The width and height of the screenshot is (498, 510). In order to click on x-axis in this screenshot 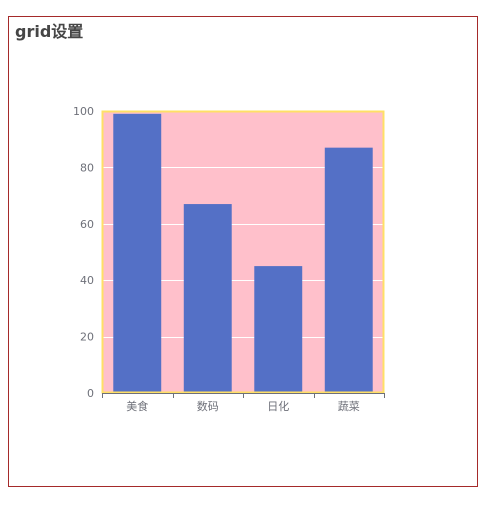, I will do `click(243, 395)`.